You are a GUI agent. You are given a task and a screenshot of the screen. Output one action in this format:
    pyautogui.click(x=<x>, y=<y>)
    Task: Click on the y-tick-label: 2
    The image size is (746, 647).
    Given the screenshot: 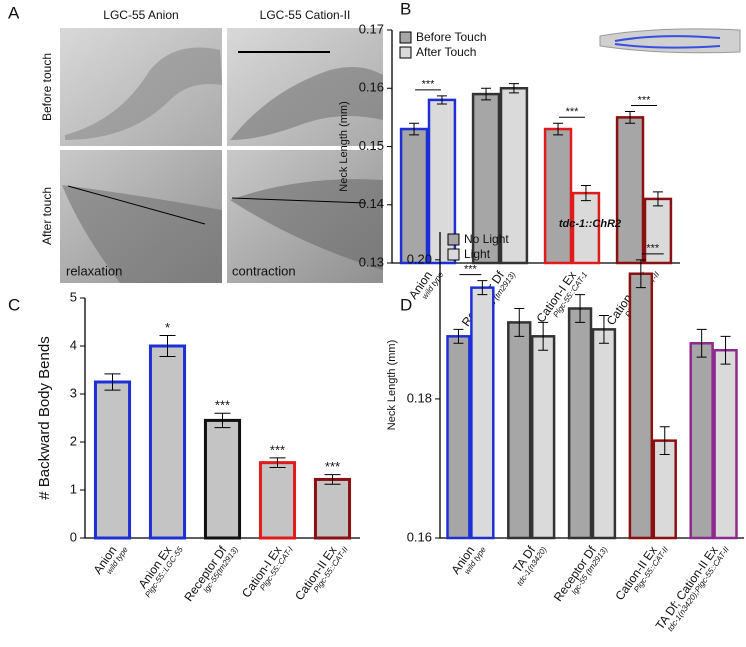 What is the action you would take?
    pyautogui.click(x=73, y=440)
    